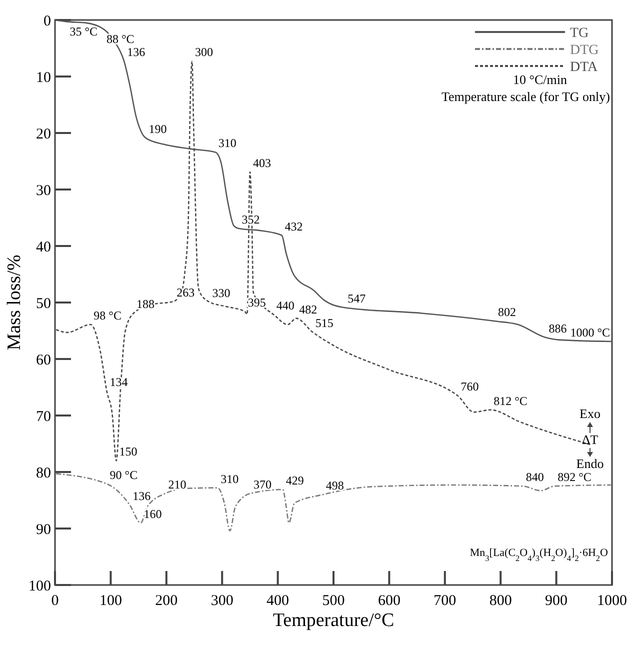 This screenshot has width=634, height=645. Describe the element at coordinates (43, 134) in the screenshot. I see `y-tick-label: 20` at that location.